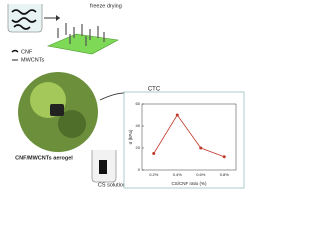 The image size is (320, 240). What do you see at coordinates (154, 174) in the screenshot?
I see `x-tick-label: 0.2%` at bounding box center [154, 174].